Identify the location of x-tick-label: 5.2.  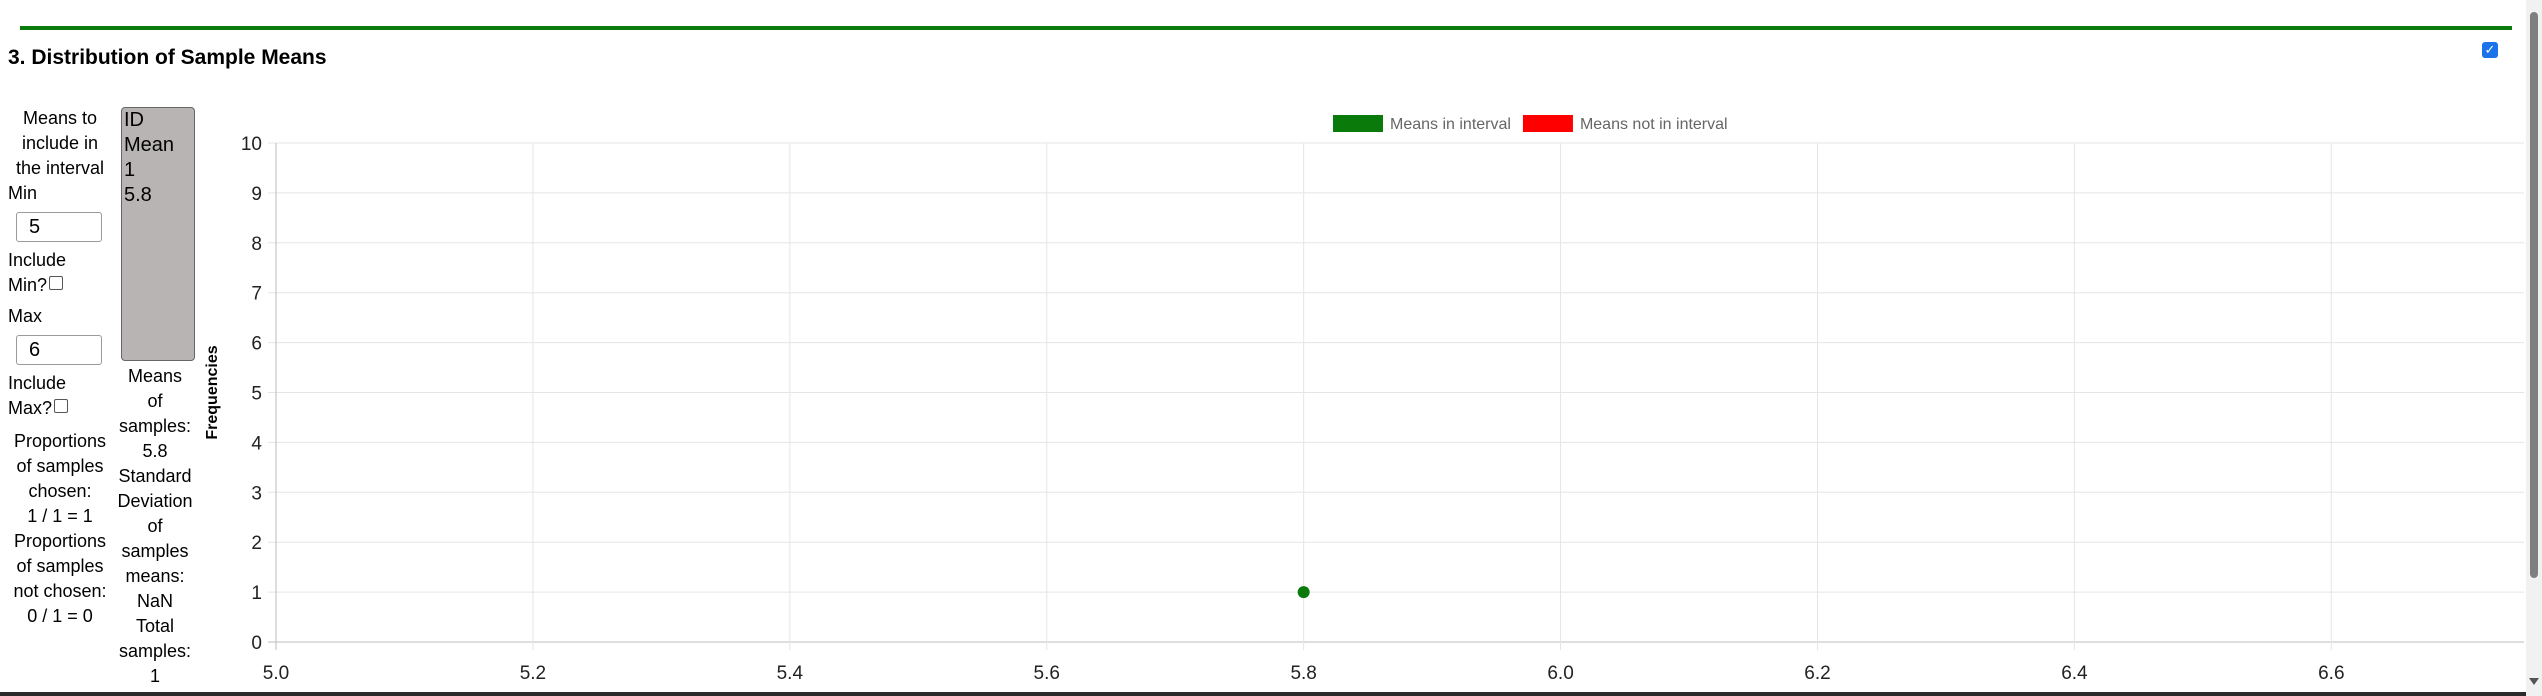
(533, 673).